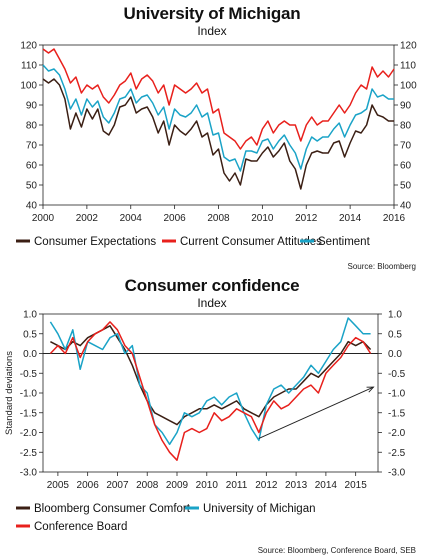 This screenshot has height=558, width=424. I want to click on x-tick-label: 2013, so click(296, 485).